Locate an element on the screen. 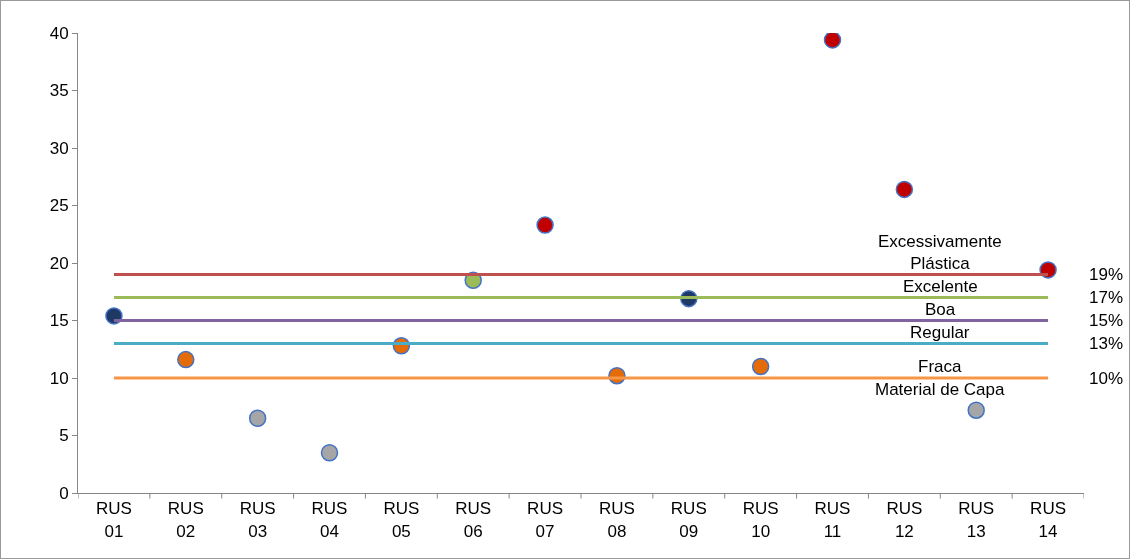 The image size is (1130, 559). x-tick-label: RUS 07 is located at coordinates (545, 520).